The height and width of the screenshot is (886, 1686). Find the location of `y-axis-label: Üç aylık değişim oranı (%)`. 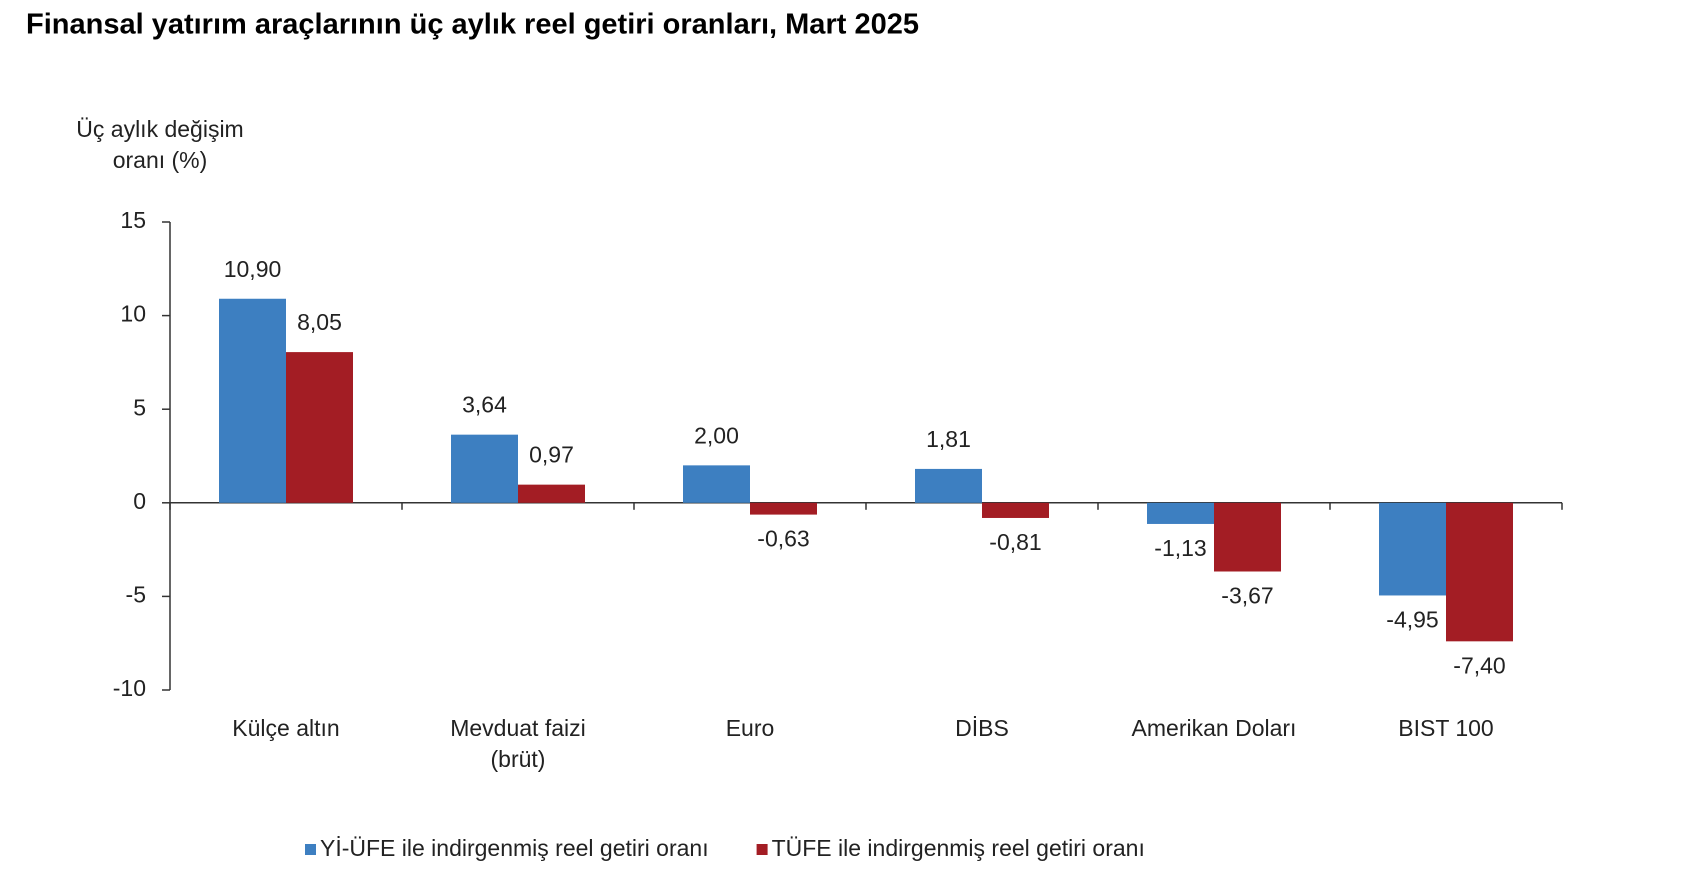

y-axis-label: Üç aylık değişim oranı (%) is located at coordinates (159, 144).